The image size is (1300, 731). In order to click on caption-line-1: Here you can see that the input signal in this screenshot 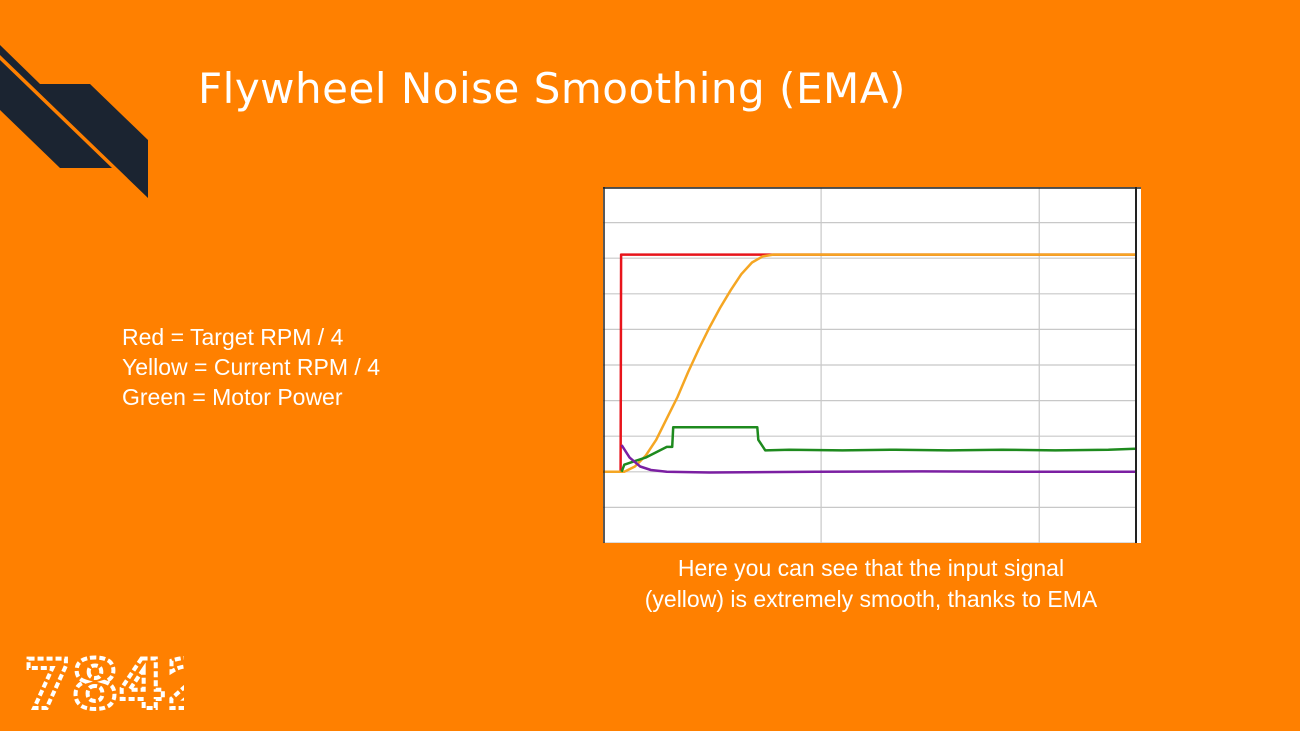, I will do `click(871, 568)`.